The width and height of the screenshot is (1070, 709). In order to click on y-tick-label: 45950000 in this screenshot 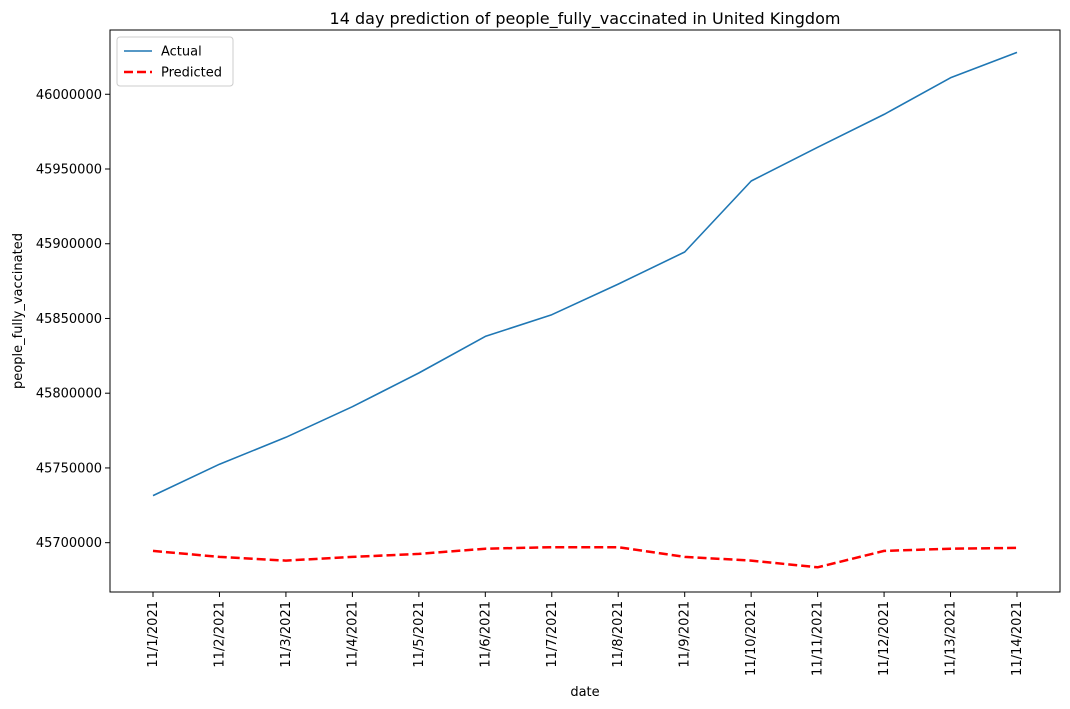, I will do `click(69, 170)`.